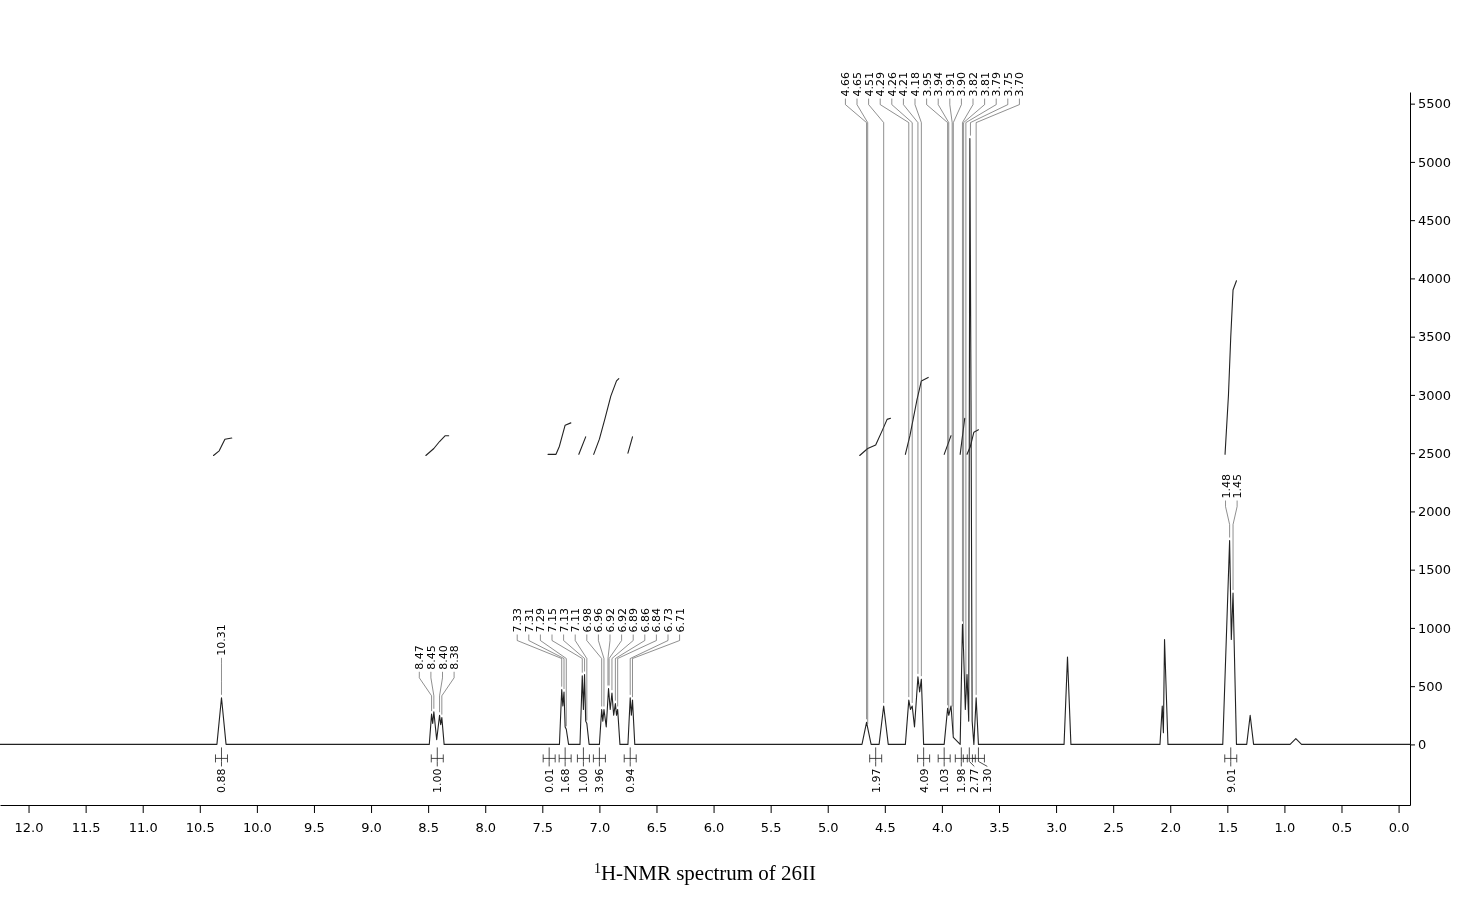 The width and height of the screenshot is (1463, 901). I want to click on x-tick-label: 0.0, so click(1399, 827).